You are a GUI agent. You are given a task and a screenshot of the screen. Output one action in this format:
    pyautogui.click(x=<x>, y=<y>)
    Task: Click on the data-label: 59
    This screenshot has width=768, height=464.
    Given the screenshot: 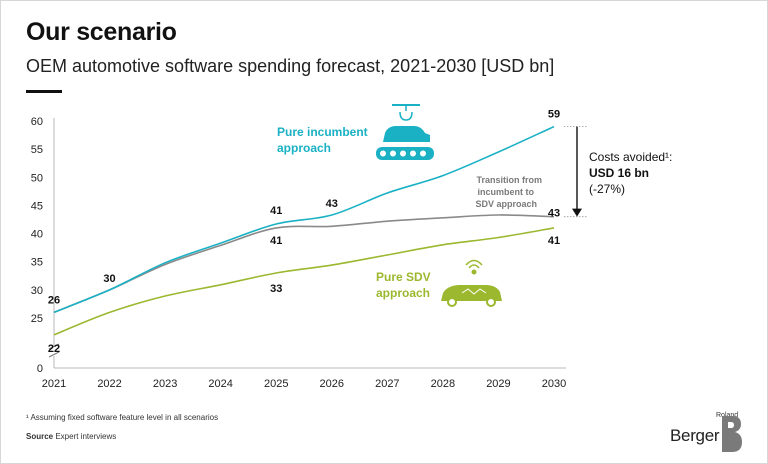 What is the action you would take?
    pyautogui.click(x=554, y=115)
    